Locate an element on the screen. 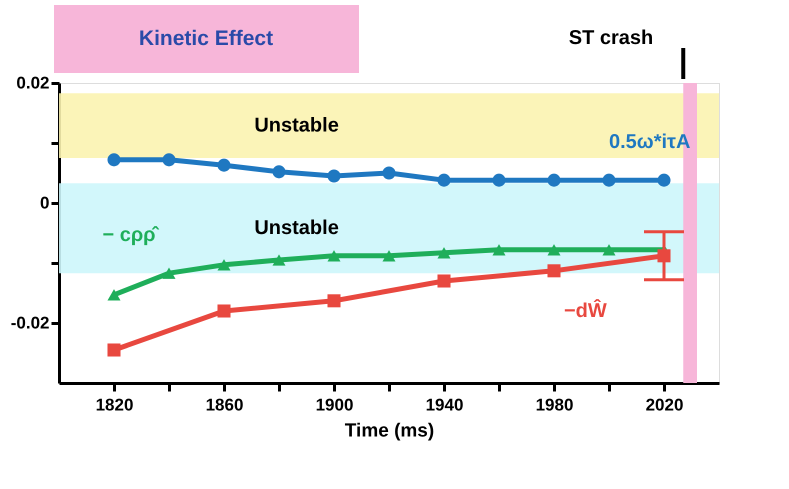 Image resolution: width=789 pixels, height=489 pixels. band-label: ST crash is located at coordinates (611, 38).